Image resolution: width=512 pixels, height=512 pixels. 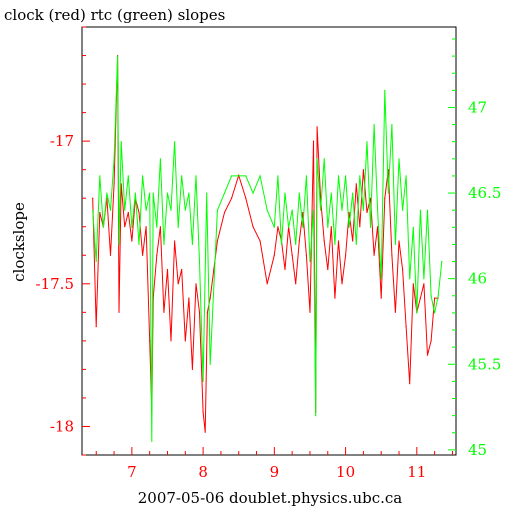 What do you see at coordinates (484, 193) in the screenshot?
I see `right-y-tick-label: 46.5` at bounding box center [484, 193].